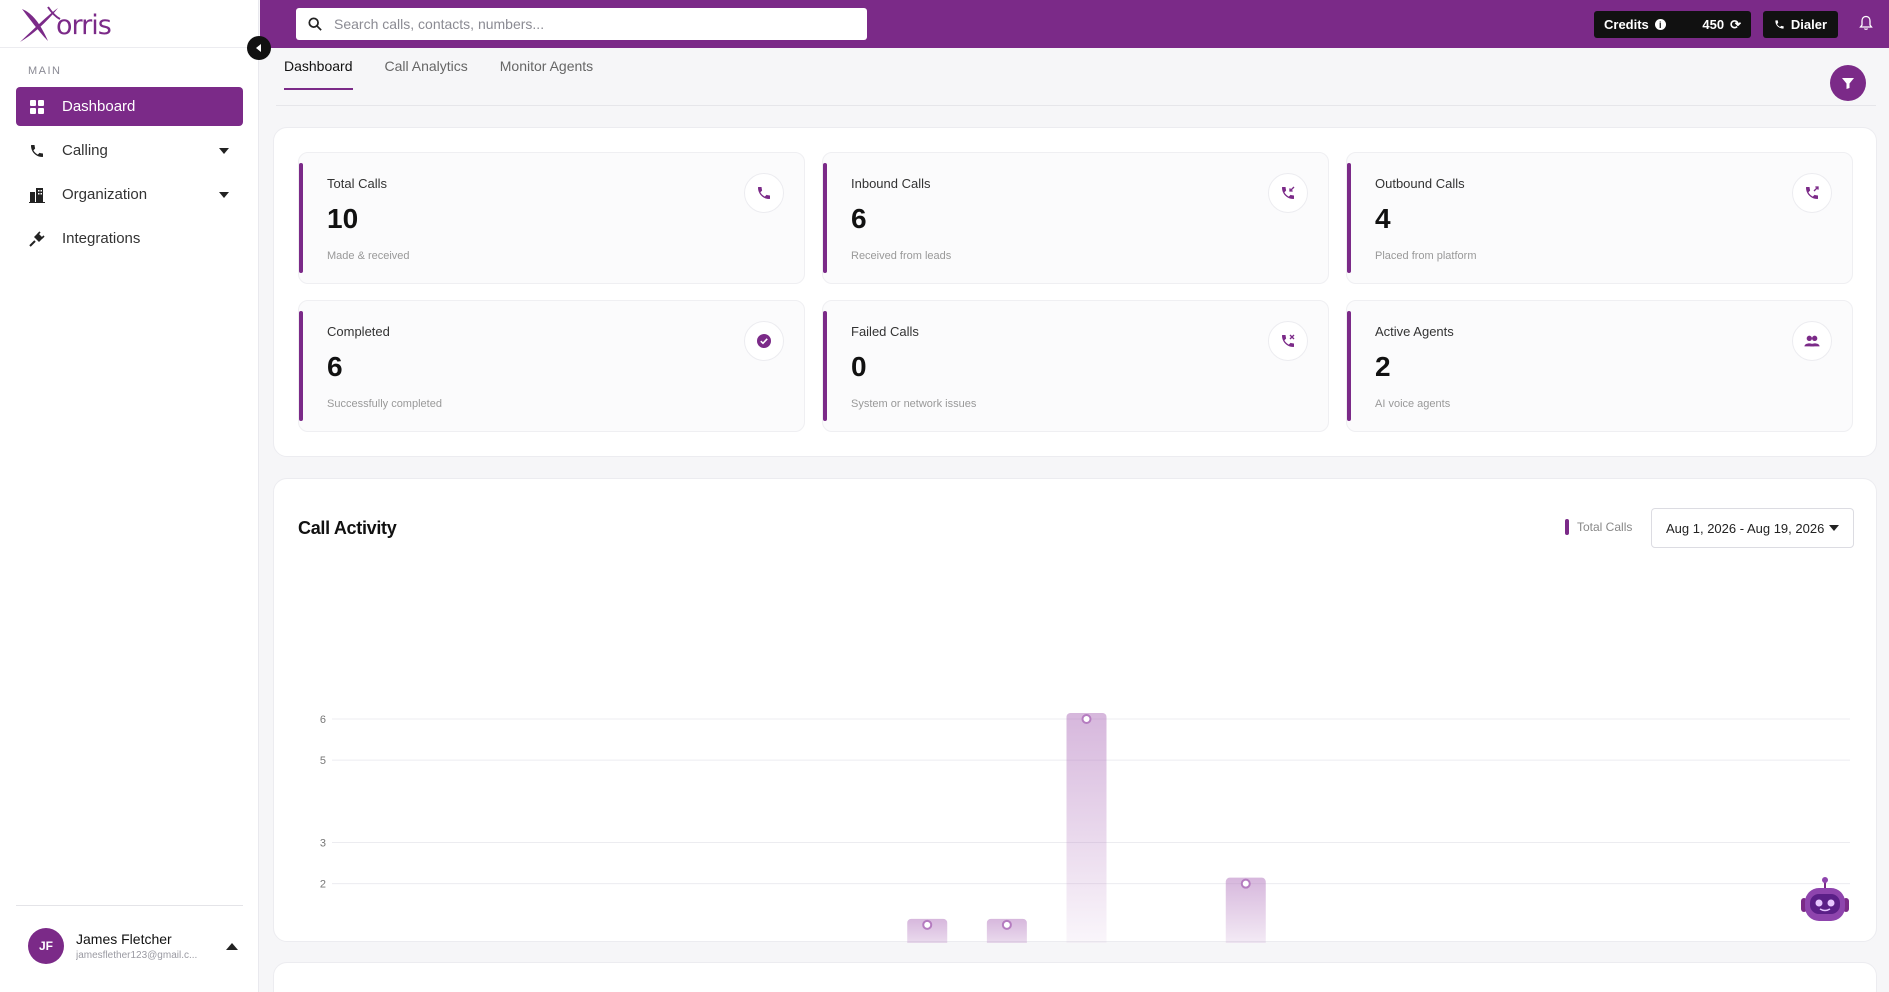  I want to click on bell-icon, so click(1866, 23).